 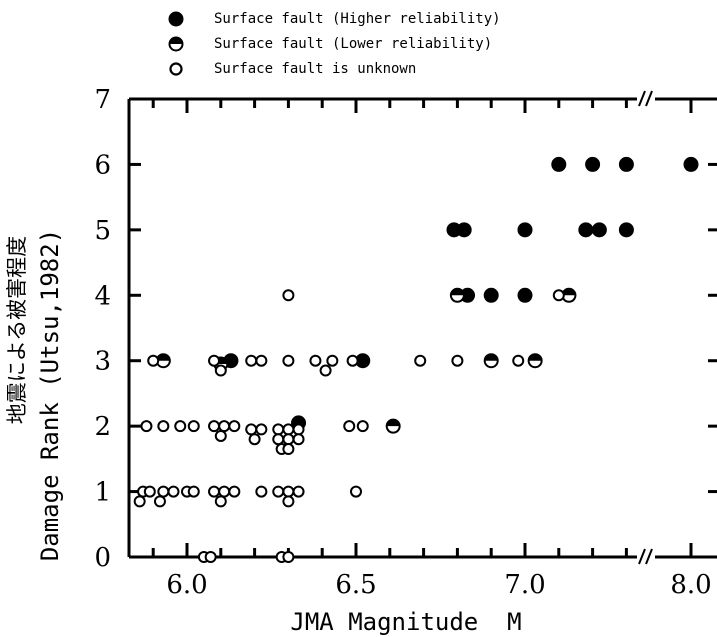 I want to click on legend-item-higher-reliability: Surface fault (Higher reliability), so click(x=334, y=19).